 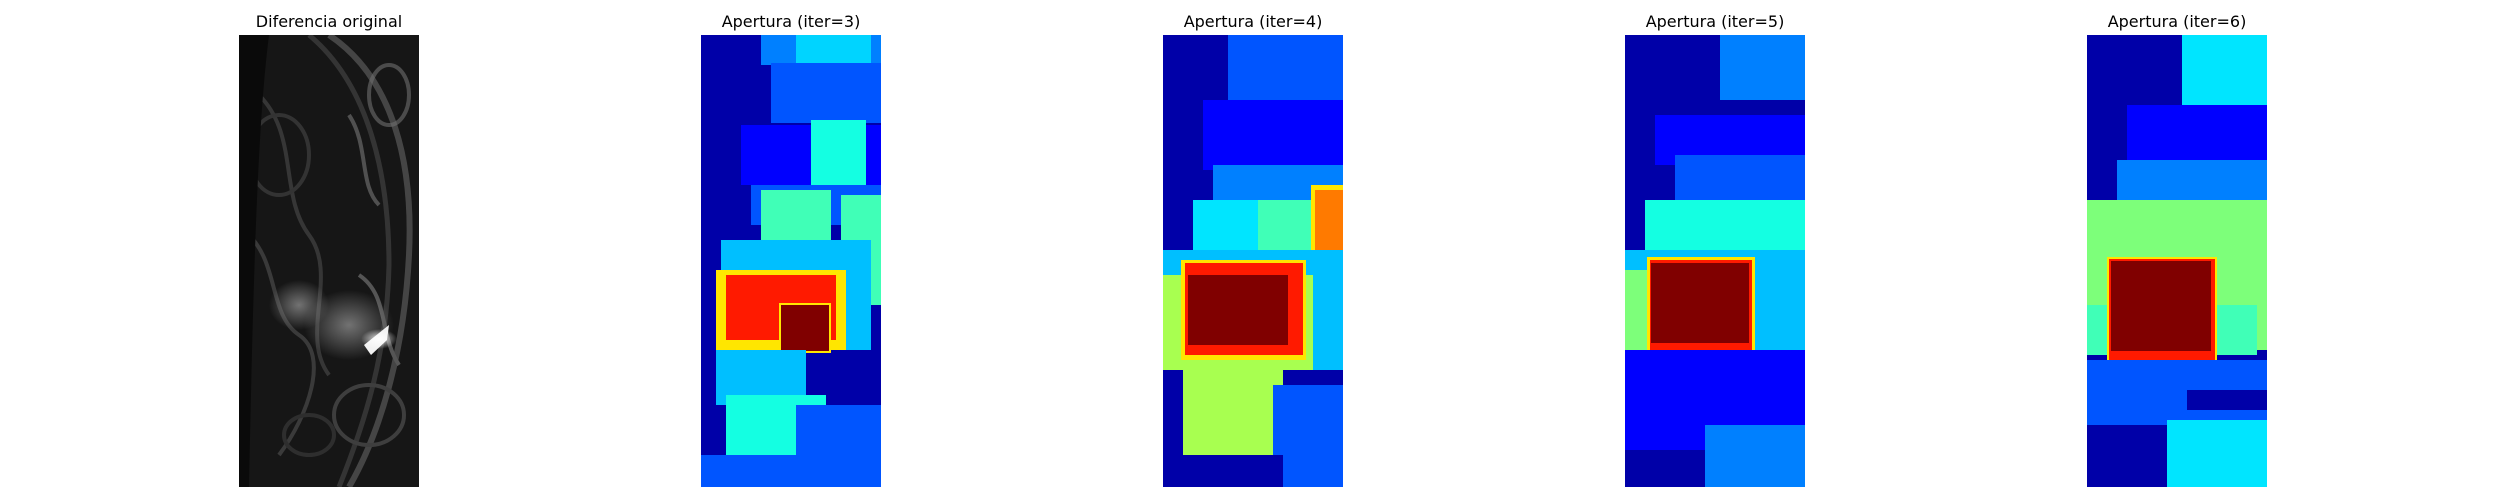 I want to click on panel-title-opening-iter-3: Apertura (iter=3), so click(x=791, y=21).